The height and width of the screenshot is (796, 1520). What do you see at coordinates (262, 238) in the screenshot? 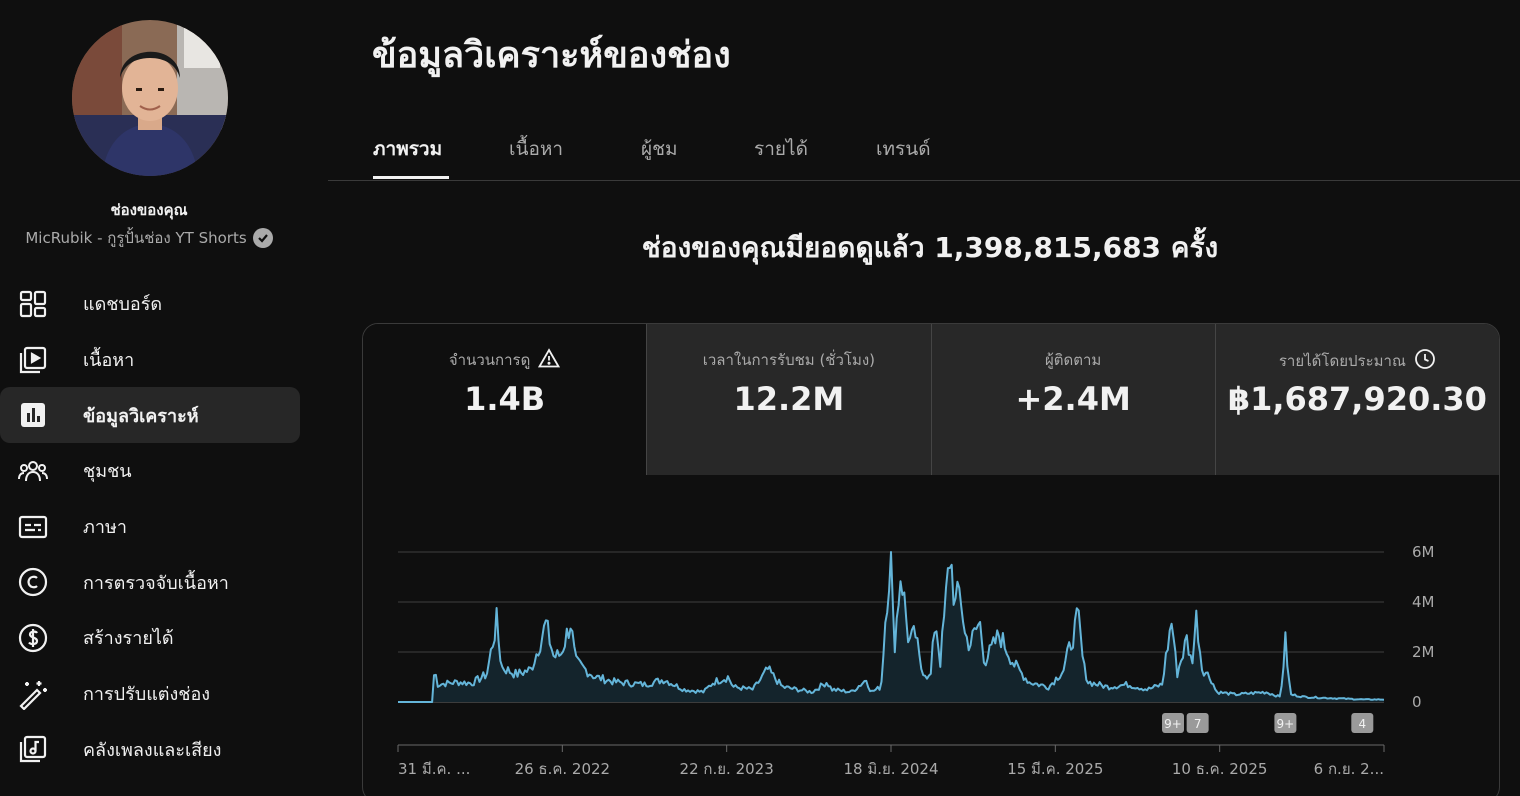
I see `verified-check-icon` at bounding box center [262, 238].